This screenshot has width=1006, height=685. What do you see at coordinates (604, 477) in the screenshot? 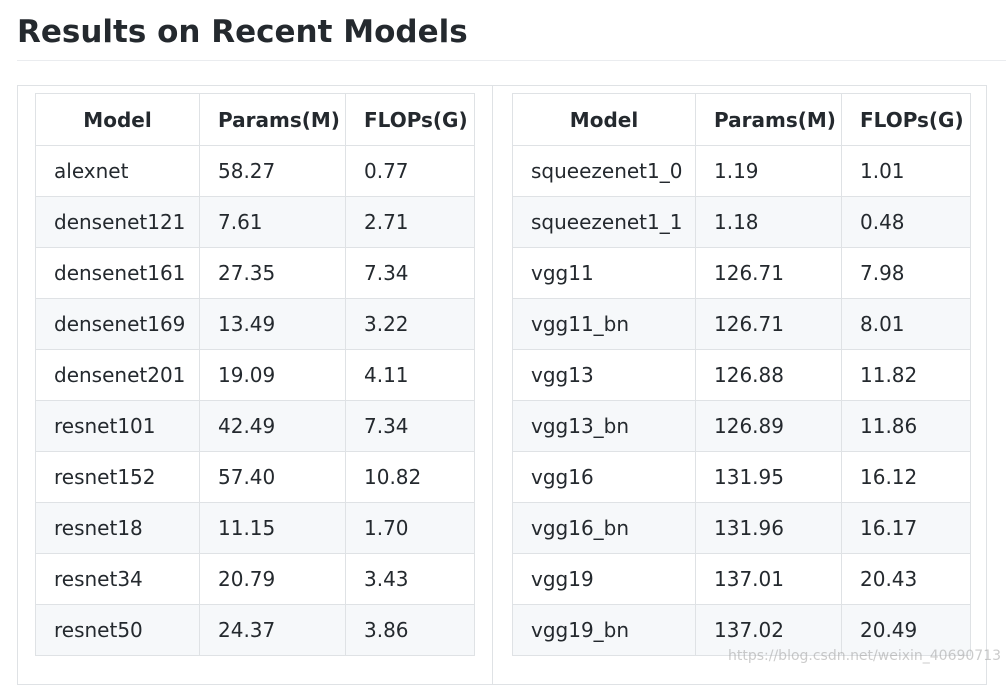
I see `cell-model: vgg16` at bounding box center [604, 477].